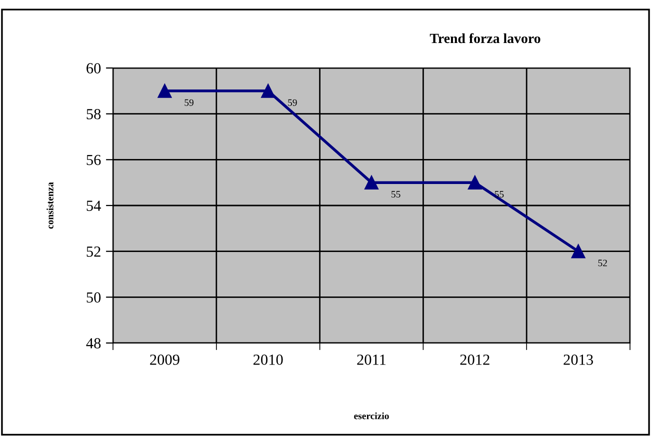 The width and height of the screenshot is (651, 436). I want to click on x-tick-label: 2011, so click(371, 359).